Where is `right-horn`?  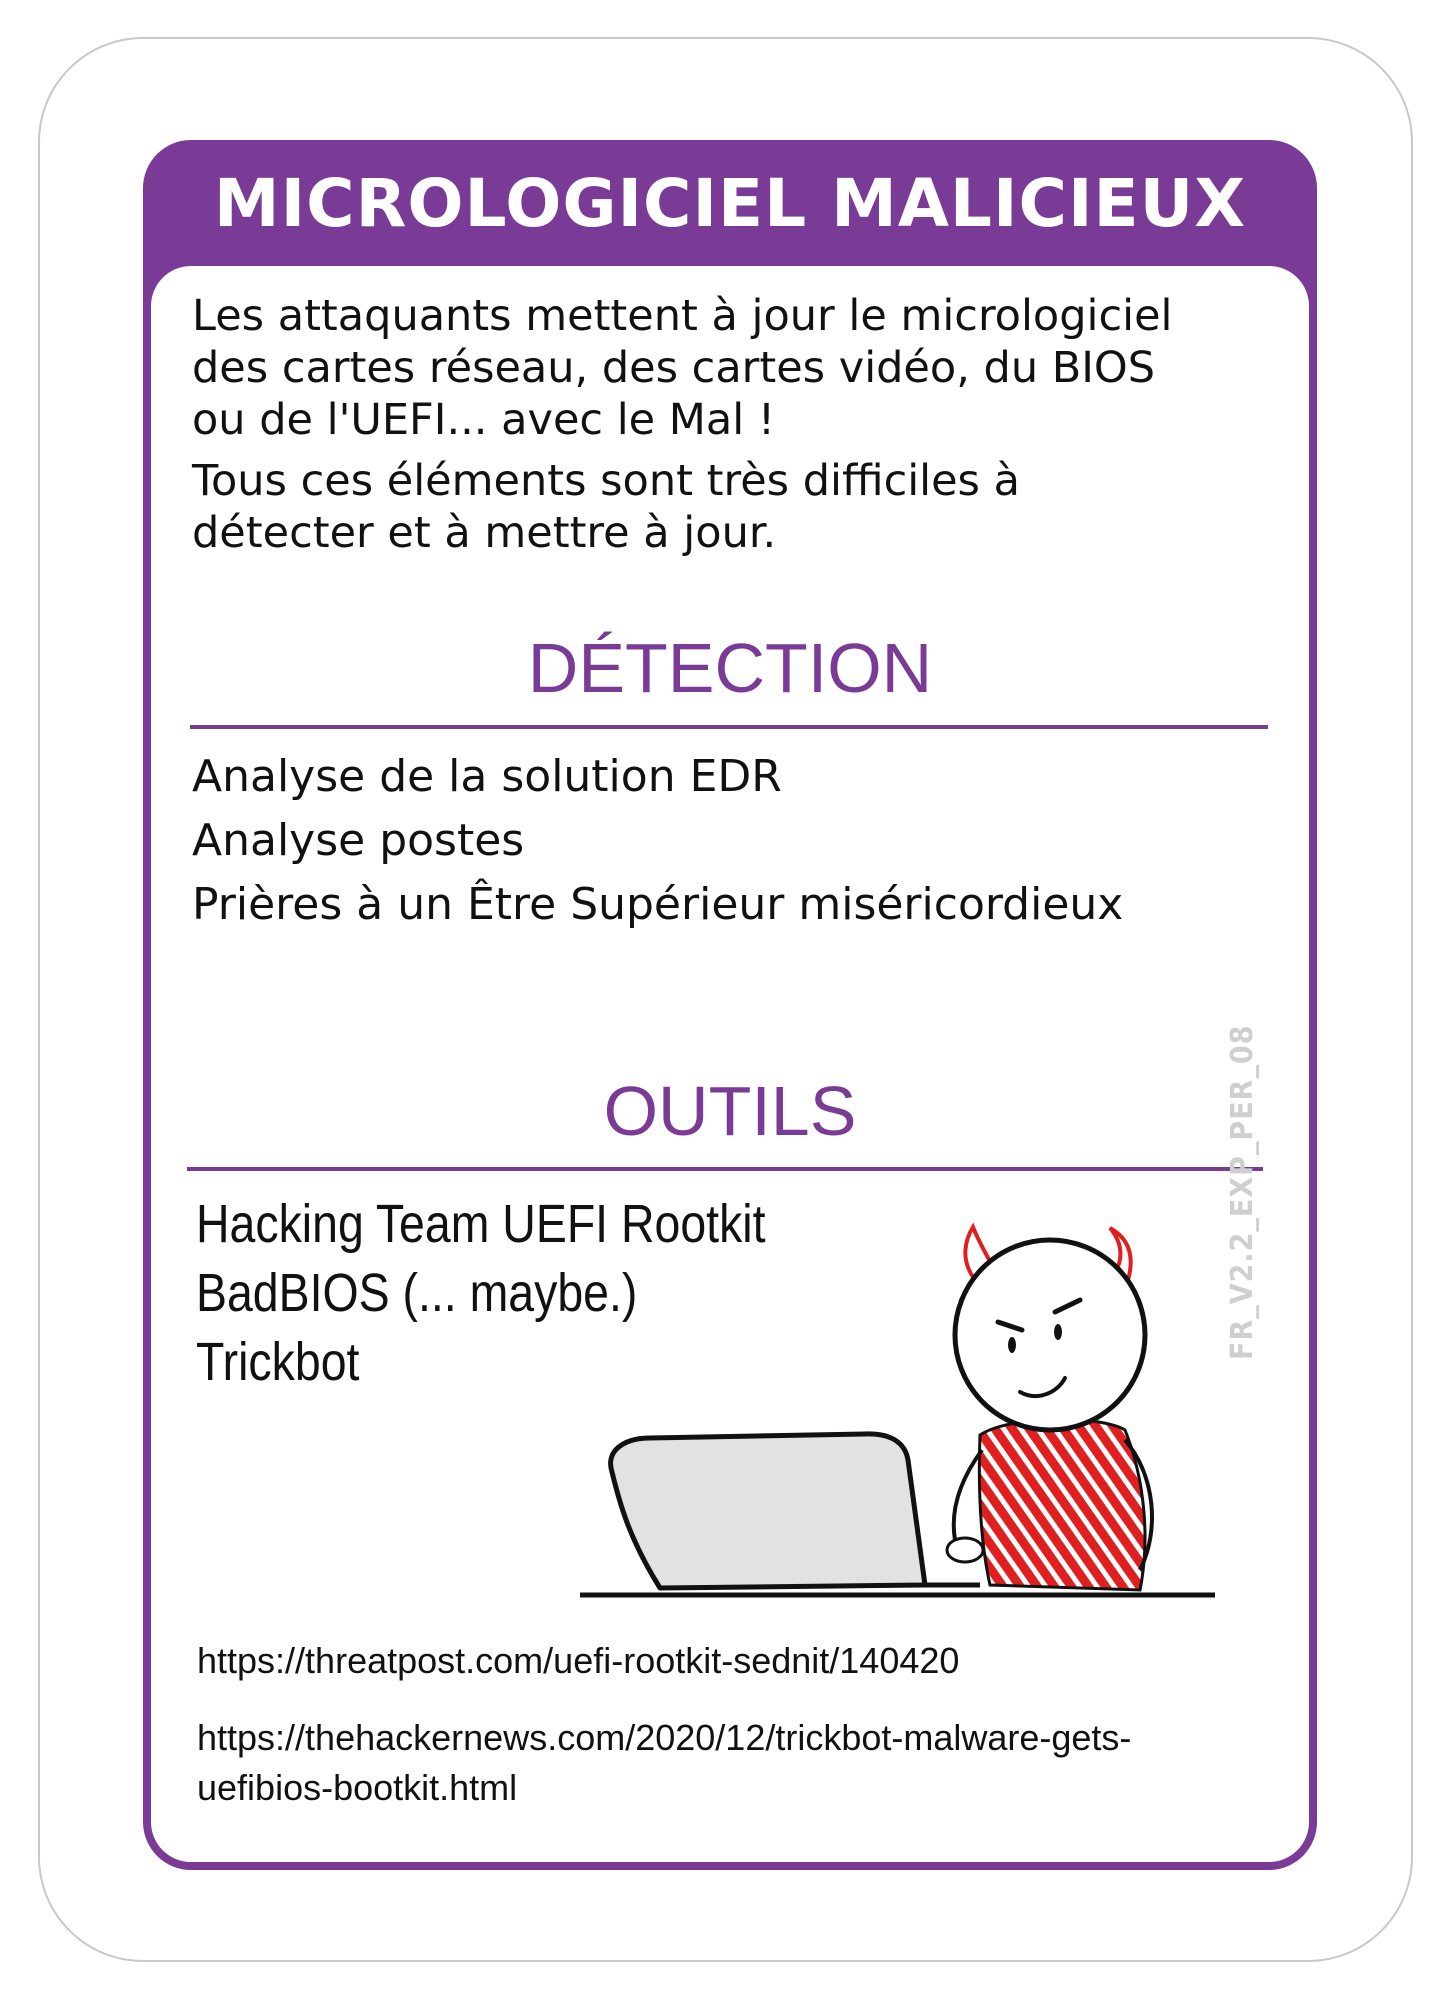 right-horn is located at coordinates (1120, 1253).